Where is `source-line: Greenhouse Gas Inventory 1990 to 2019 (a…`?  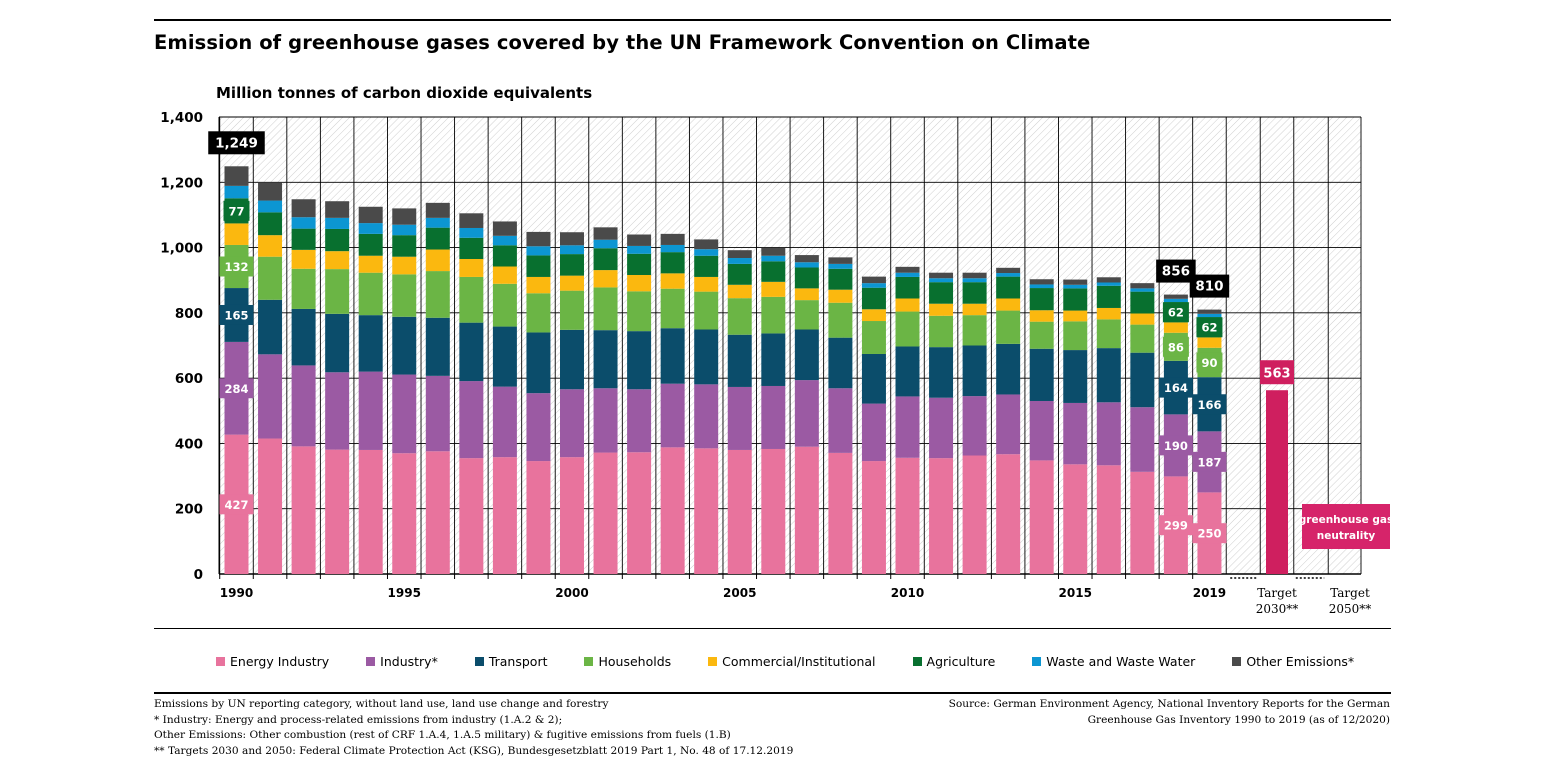
source-line: Greenhouse Gas Inventory 1990 to 2019 (a… is located at coordinates (1238, 719).